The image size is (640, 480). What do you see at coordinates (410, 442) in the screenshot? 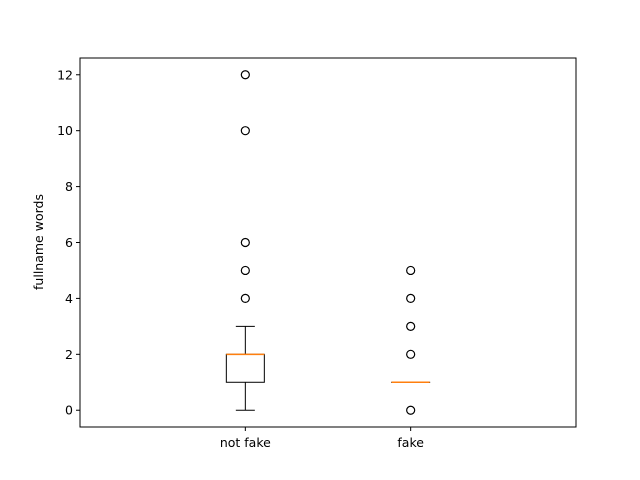
I see `x-tick-label: fake` at bounding box center [410, 442].